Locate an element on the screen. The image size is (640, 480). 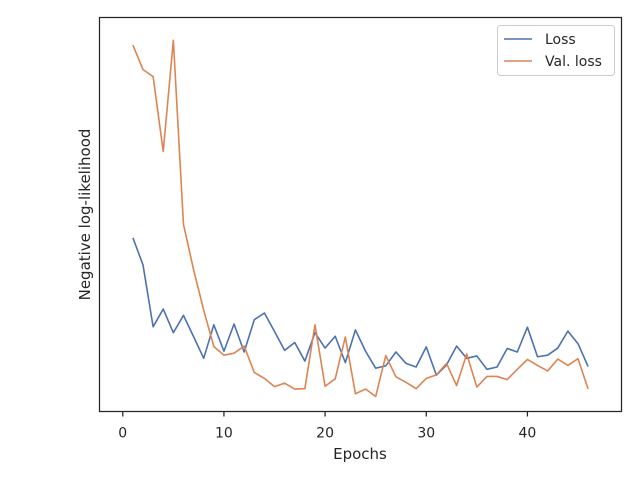
legend-label-val-loss: Val. loss is located at coordinates (573, 62).